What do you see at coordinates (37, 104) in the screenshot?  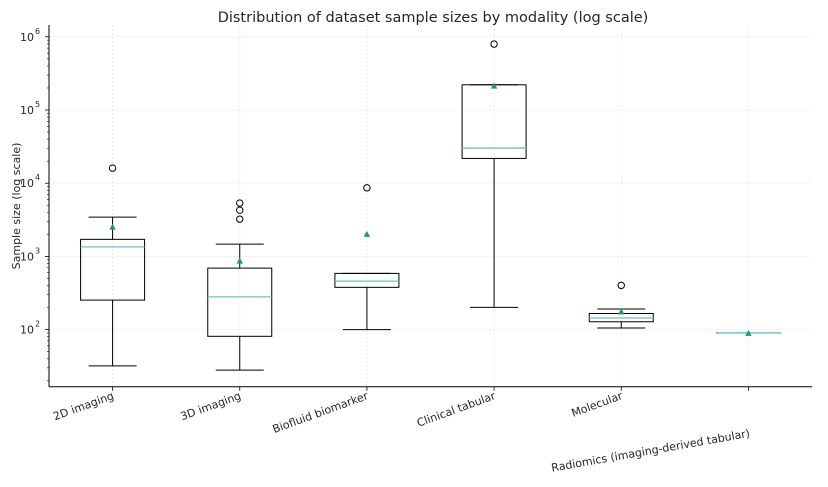 I see `y-tick-exponent: 5` at bounding box center [37, 104].